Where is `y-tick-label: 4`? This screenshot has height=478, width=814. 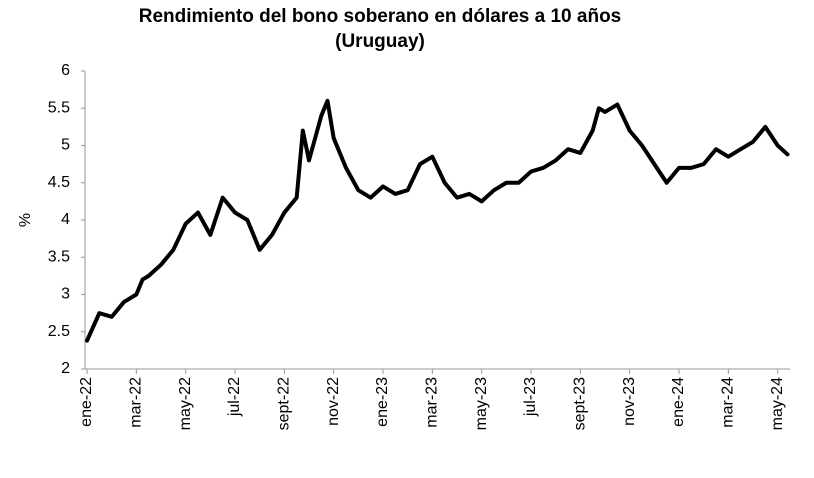
y-tick-label: 4 is located at coordinates (65, 219).